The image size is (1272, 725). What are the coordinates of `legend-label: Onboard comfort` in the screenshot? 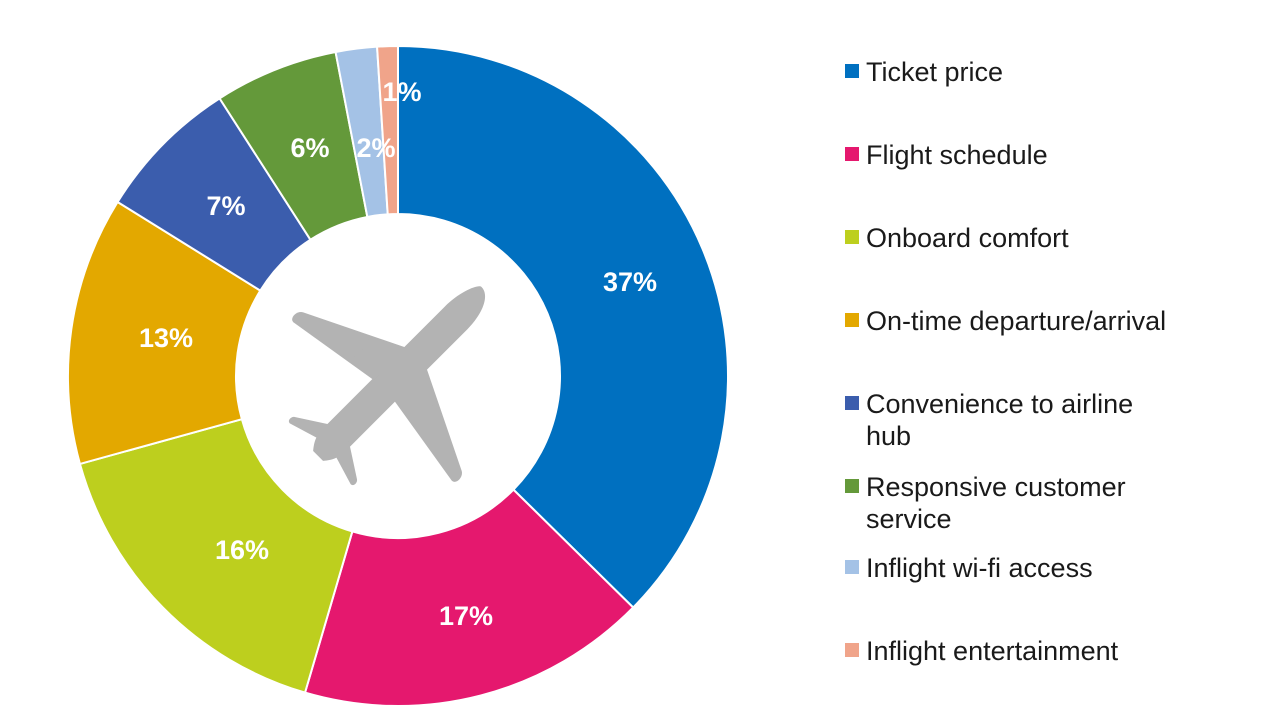 It's located at (967, 238).